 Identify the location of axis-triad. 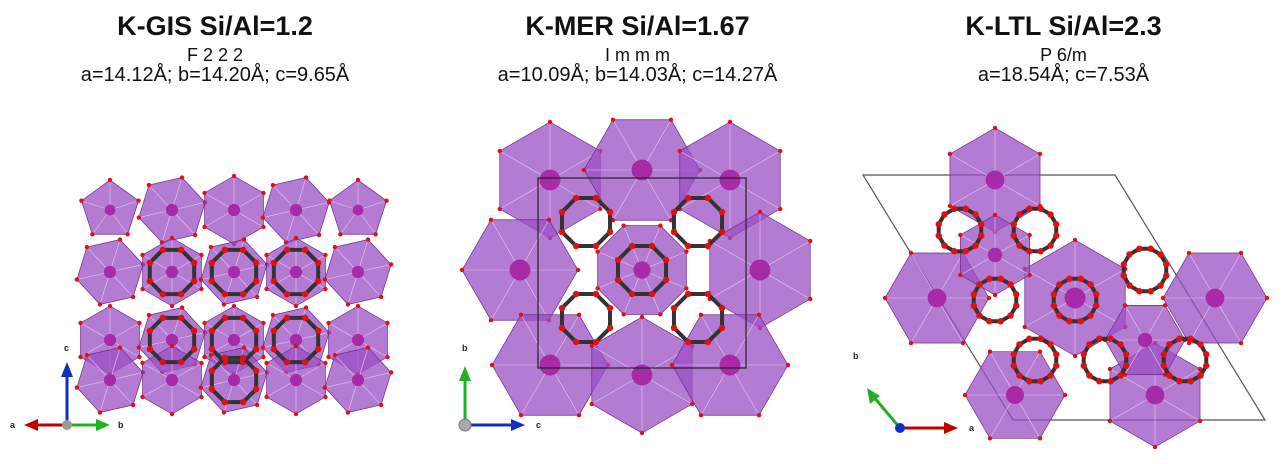
(67, 396).